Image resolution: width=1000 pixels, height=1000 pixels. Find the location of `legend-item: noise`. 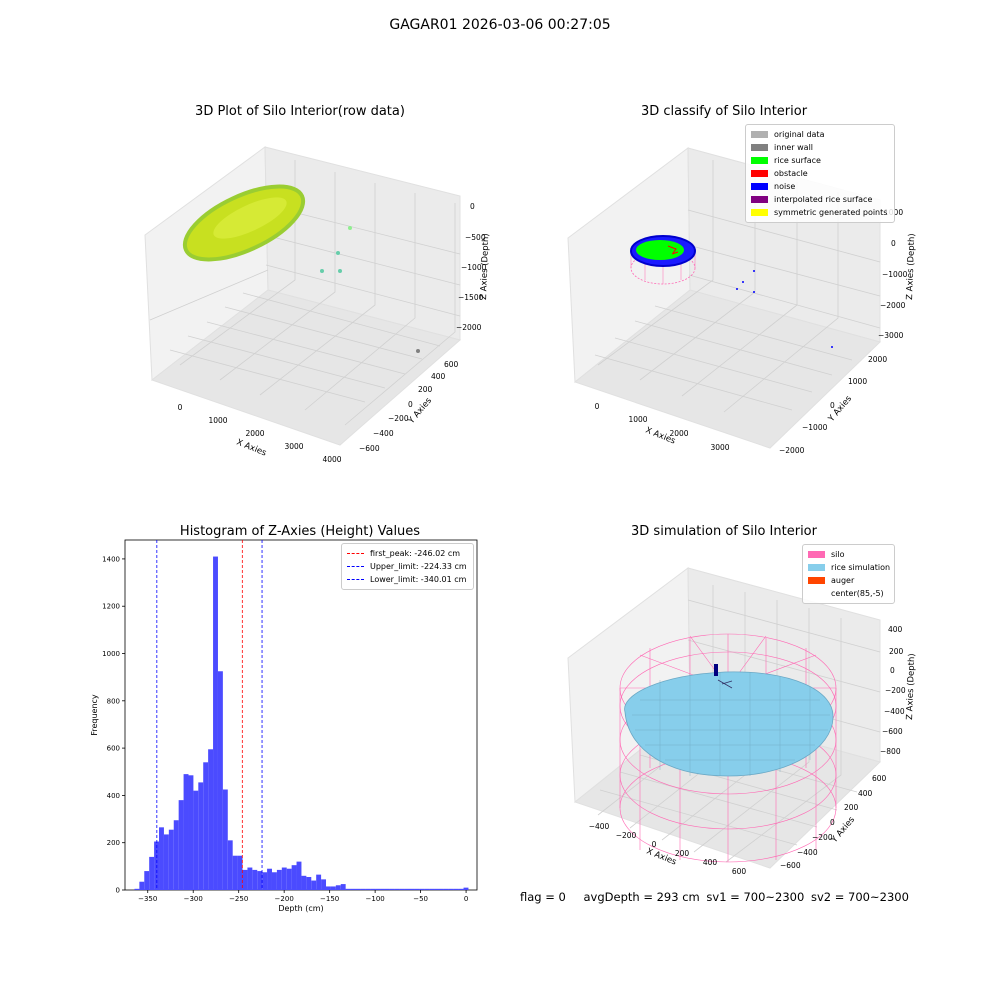

legend-item: noise is located at coordinates (820, 186).